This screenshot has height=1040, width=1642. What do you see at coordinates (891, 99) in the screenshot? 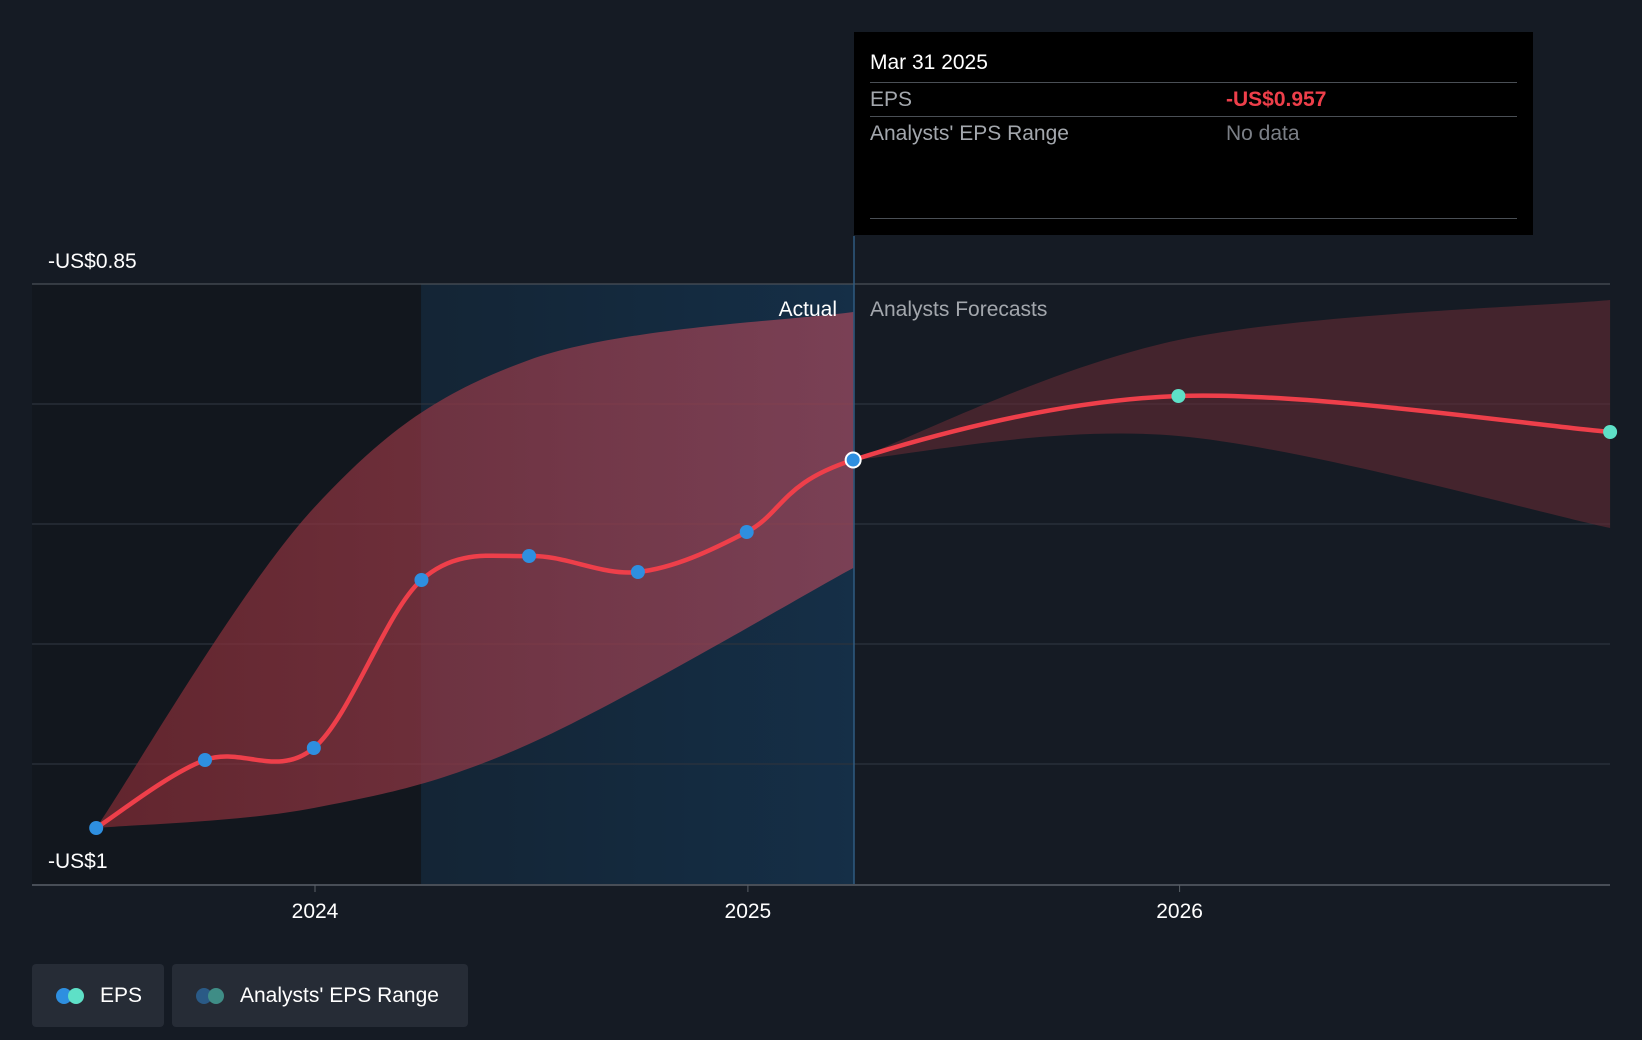
I see `tooltip-eps-label: EPS` at bounding box center [891, 99].